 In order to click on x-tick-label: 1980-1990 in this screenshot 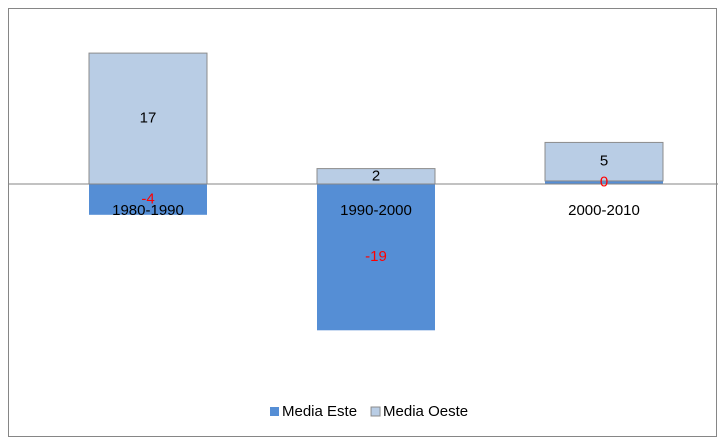, I will do `click(148, 210)`.